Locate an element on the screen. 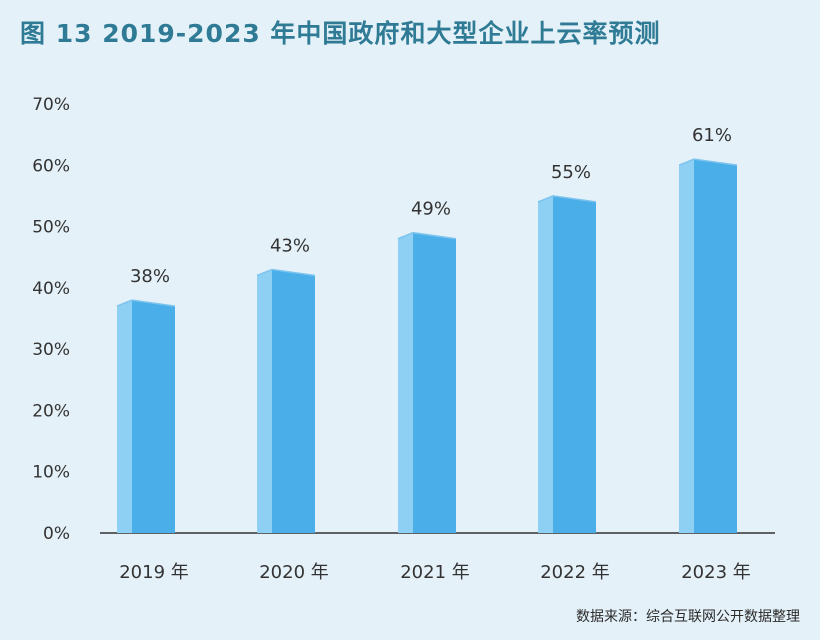 Image resolution: width=820 pixels, height=640 pixels. data-label: 38% is located at coordinates (150, 276).